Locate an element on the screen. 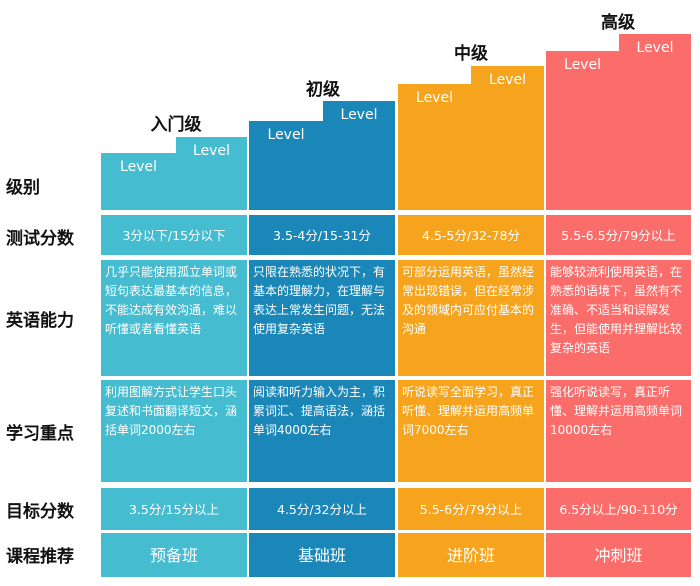 Image resolution: width=700 pixels, height=586 pixels. english-ability-cell: 只限在熟悉的状况下，有基本的理解力，在理解与表达上常发生问题，无法使用复杂英语 is located at coordinates (322, 318).